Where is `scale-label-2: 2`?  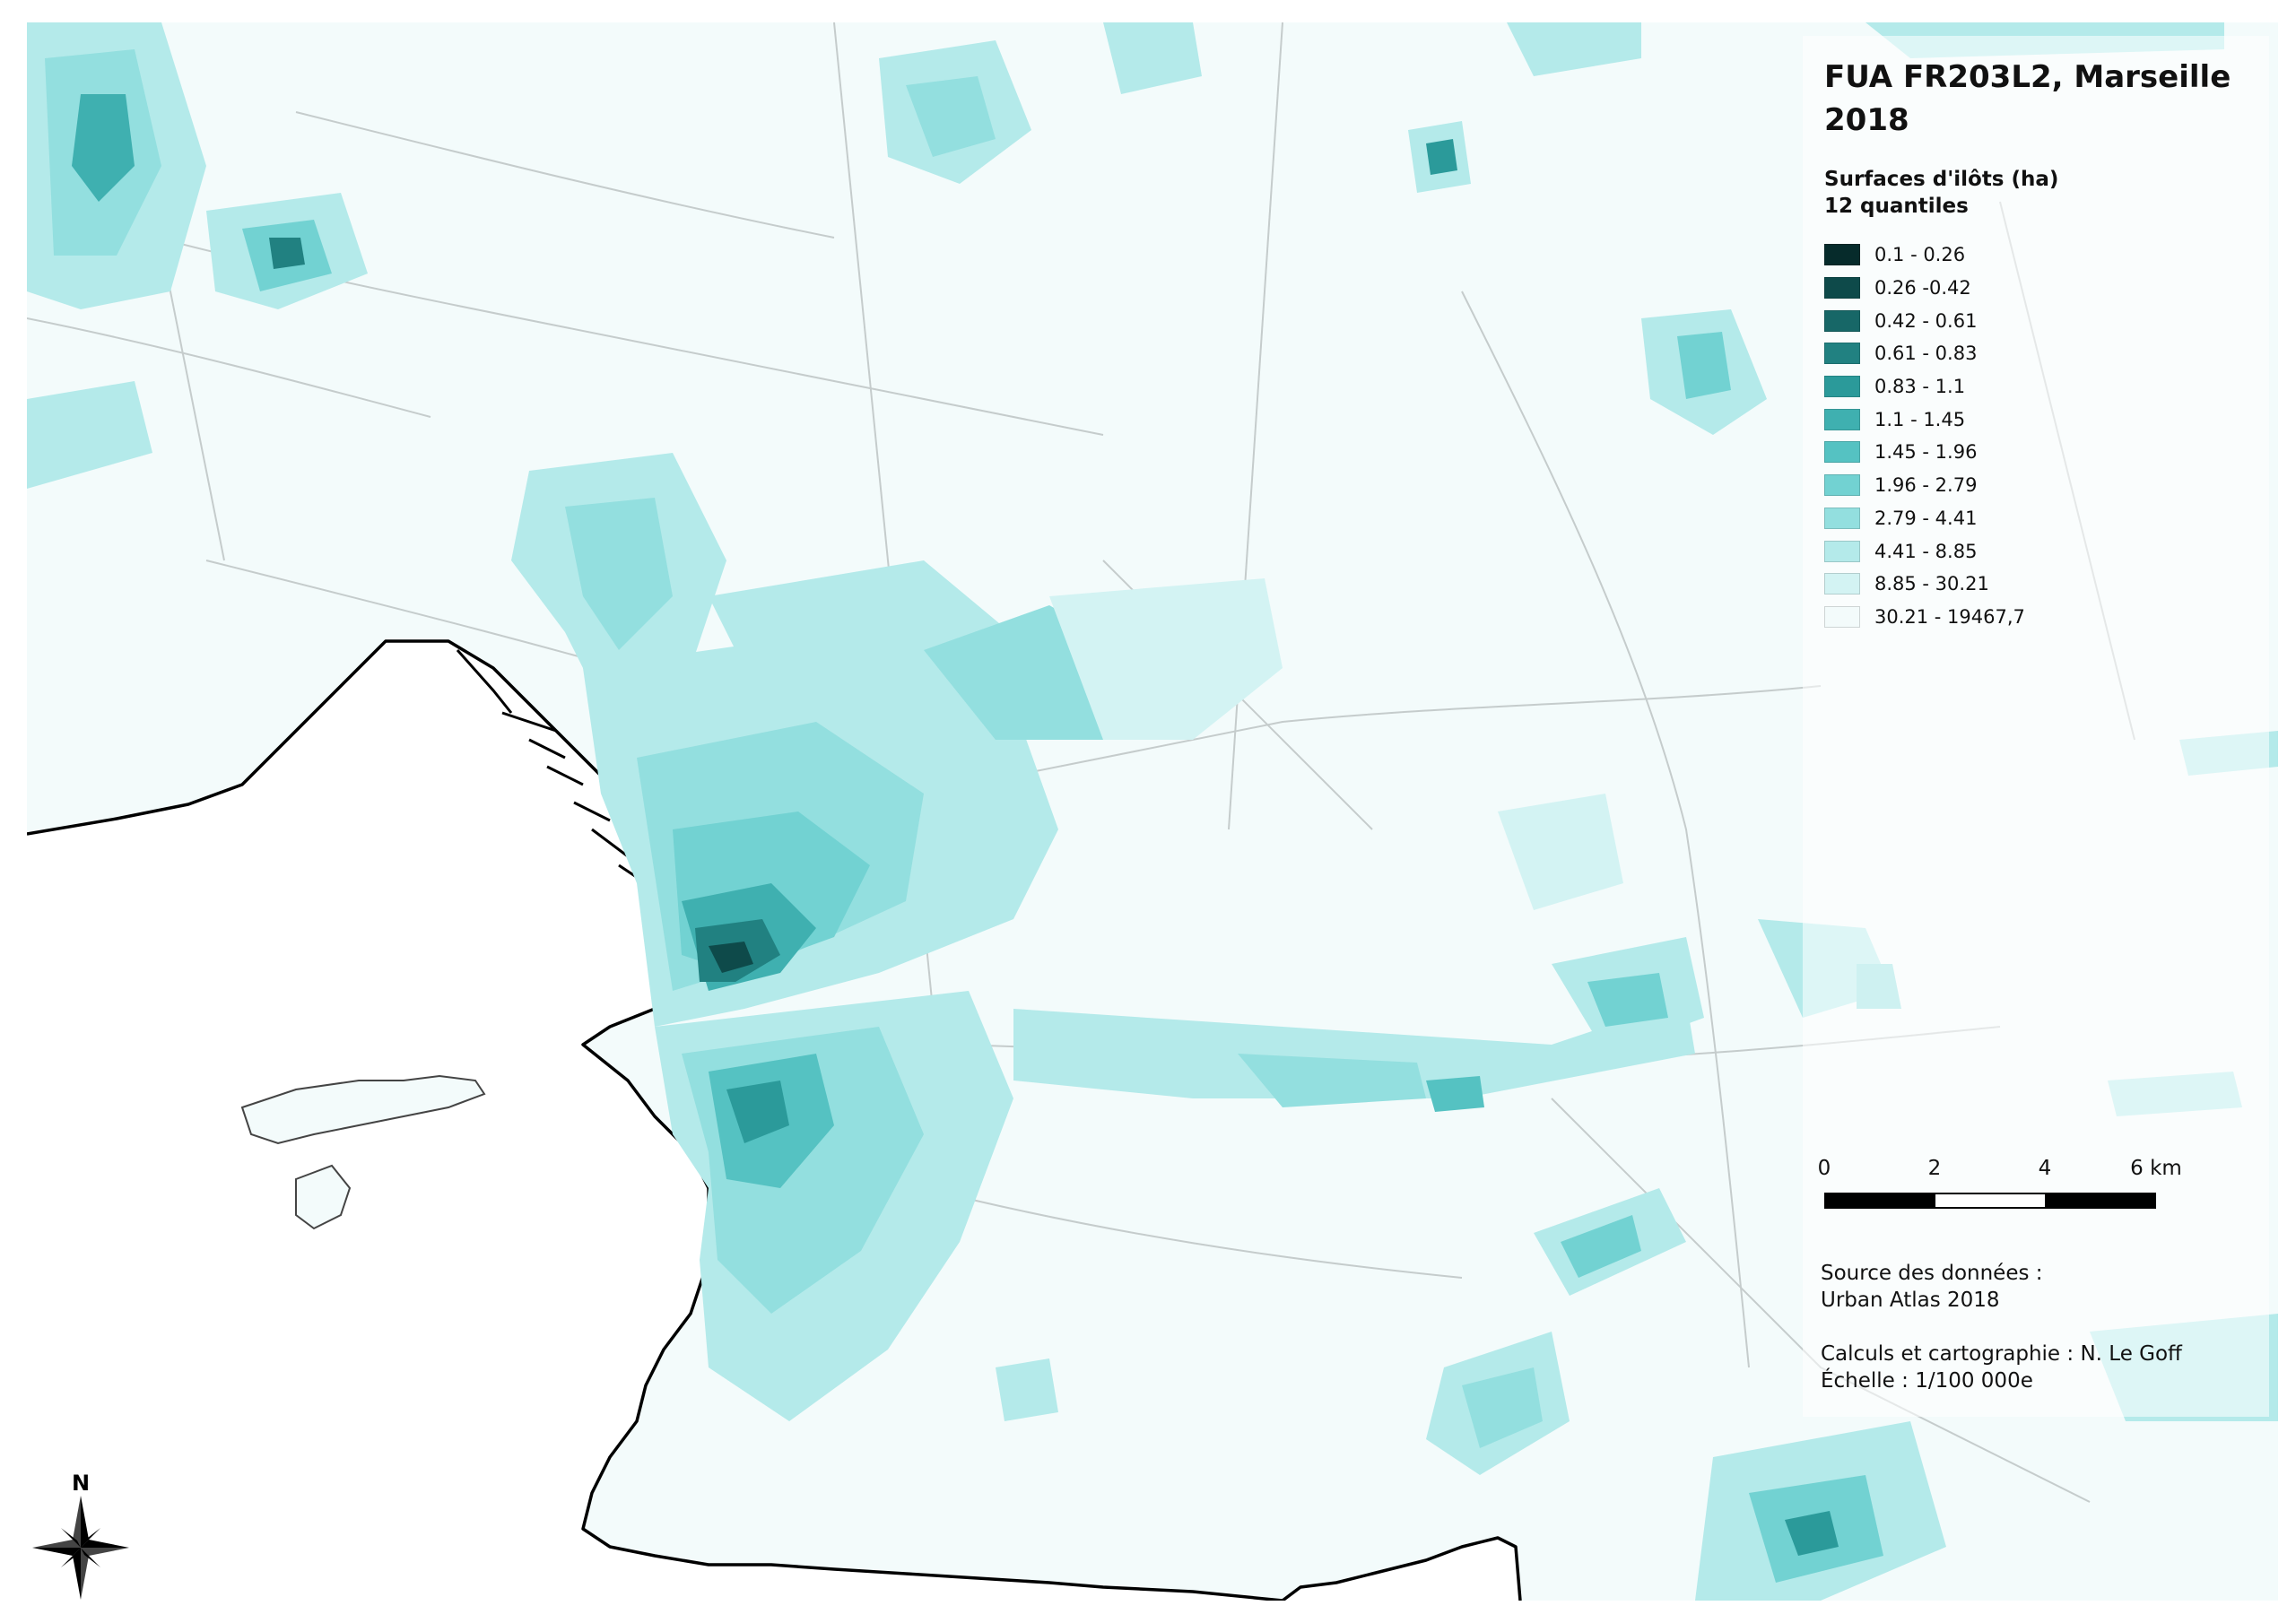
scale-label-2: 2 is located at coordinates (1934, 1168).